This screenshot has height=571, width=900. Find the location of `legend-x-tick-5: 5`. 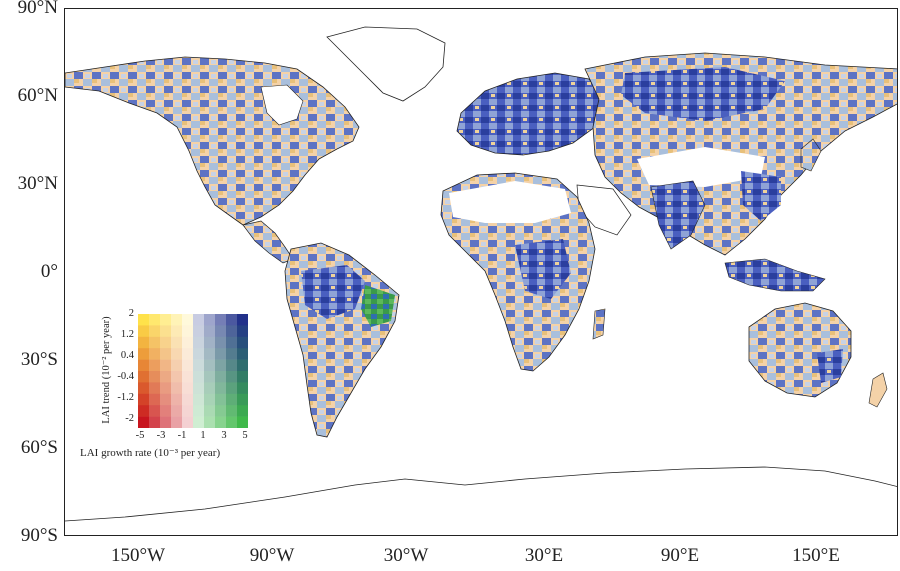

legend-x-tick-5: 5 is located at coordinates (245, 435).